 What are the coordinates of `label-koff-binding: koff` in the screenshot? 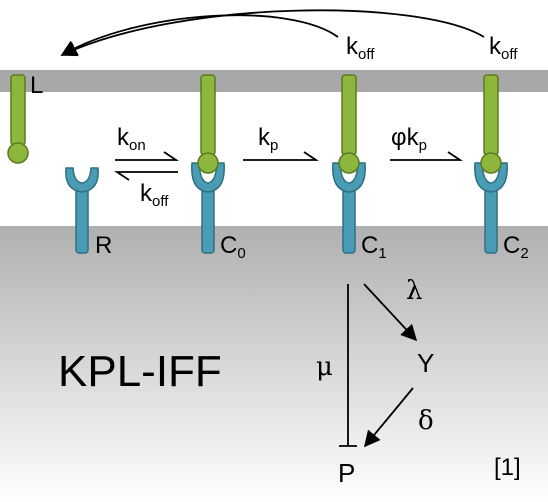 It's located at (154, 195).